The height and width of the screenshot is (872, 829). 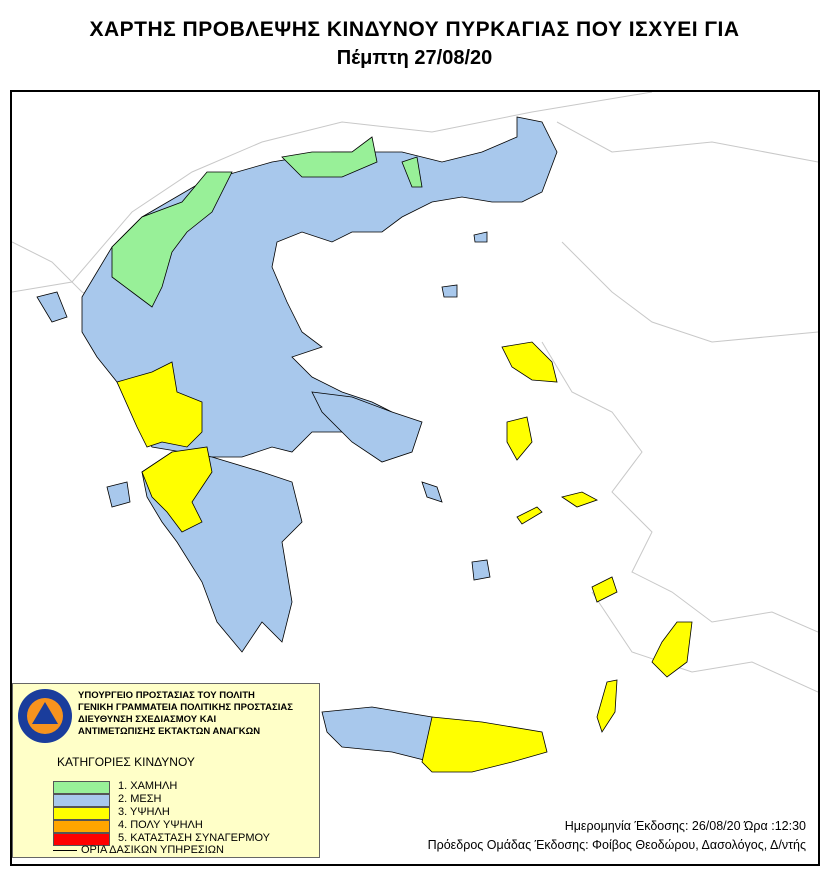 I want to click on island-naxos-medium, so click(x=481, y=570).